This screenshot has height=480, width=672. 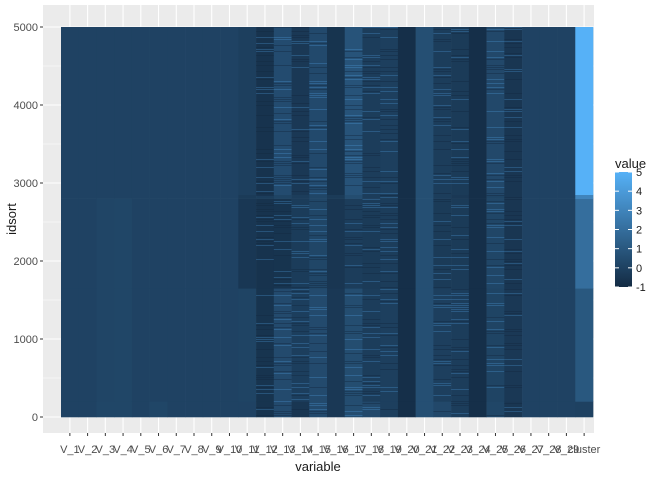 What do you see at coordinates (630, 225) in the screenshot?
I see `legend: value 5 4 3 2 1 0 -1` at bounding box center [630, 225].